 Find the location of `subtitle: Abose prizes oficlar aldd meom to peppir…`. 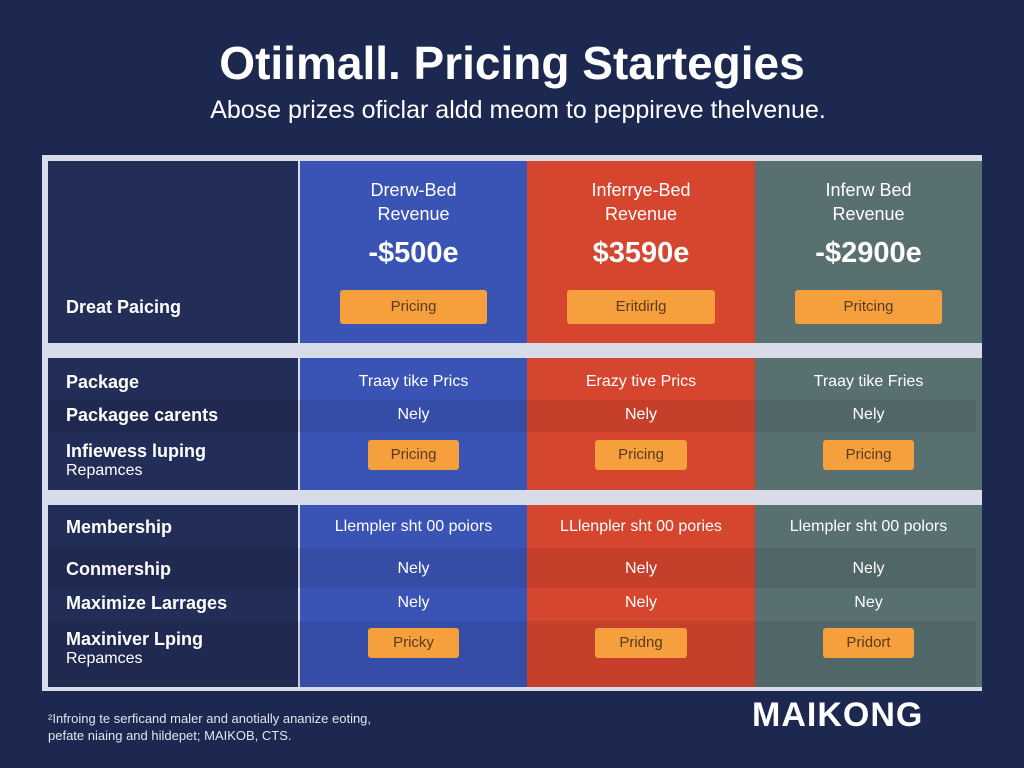

subtitle: Abose prizes oficlar aldd meom to peppir… is located at coordinates (518, 110).